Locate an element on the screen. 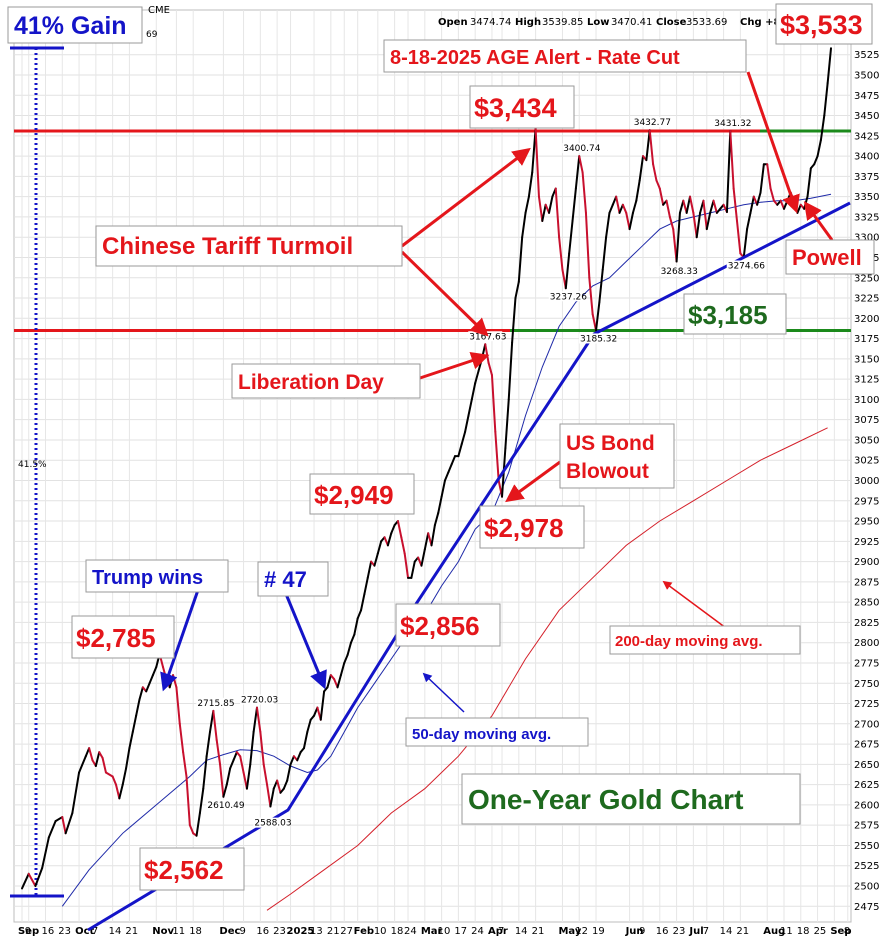  y-tick-label: 2850 is located at coordinates (866, 603).